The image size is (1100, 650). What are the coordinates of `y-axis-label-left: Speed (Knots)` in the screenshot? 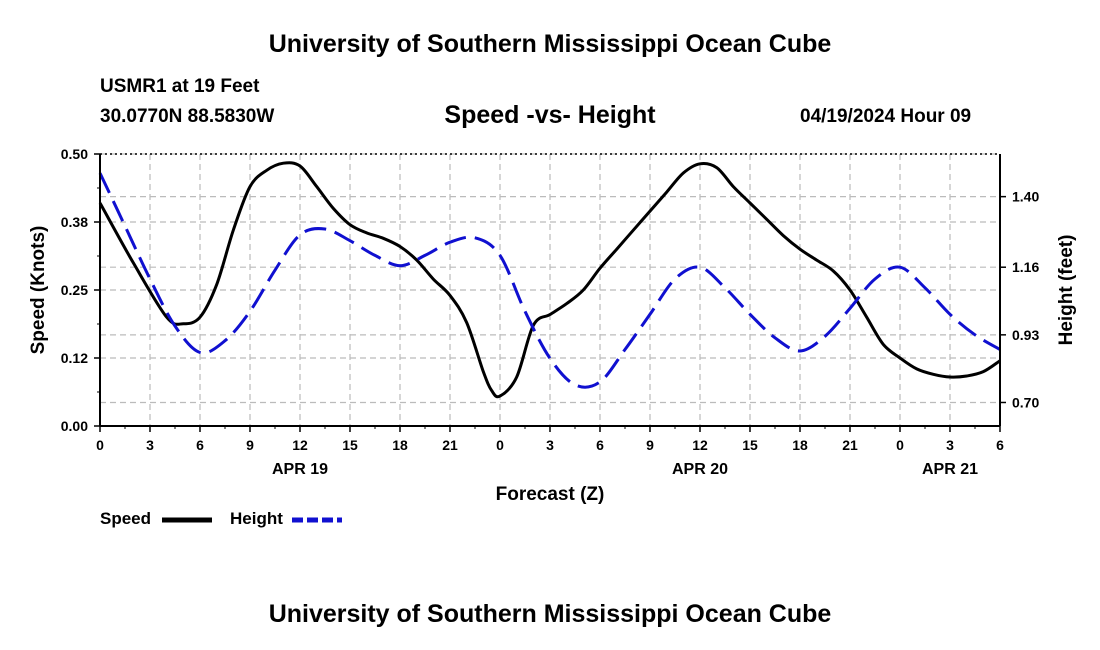 It's located at (38, 290).